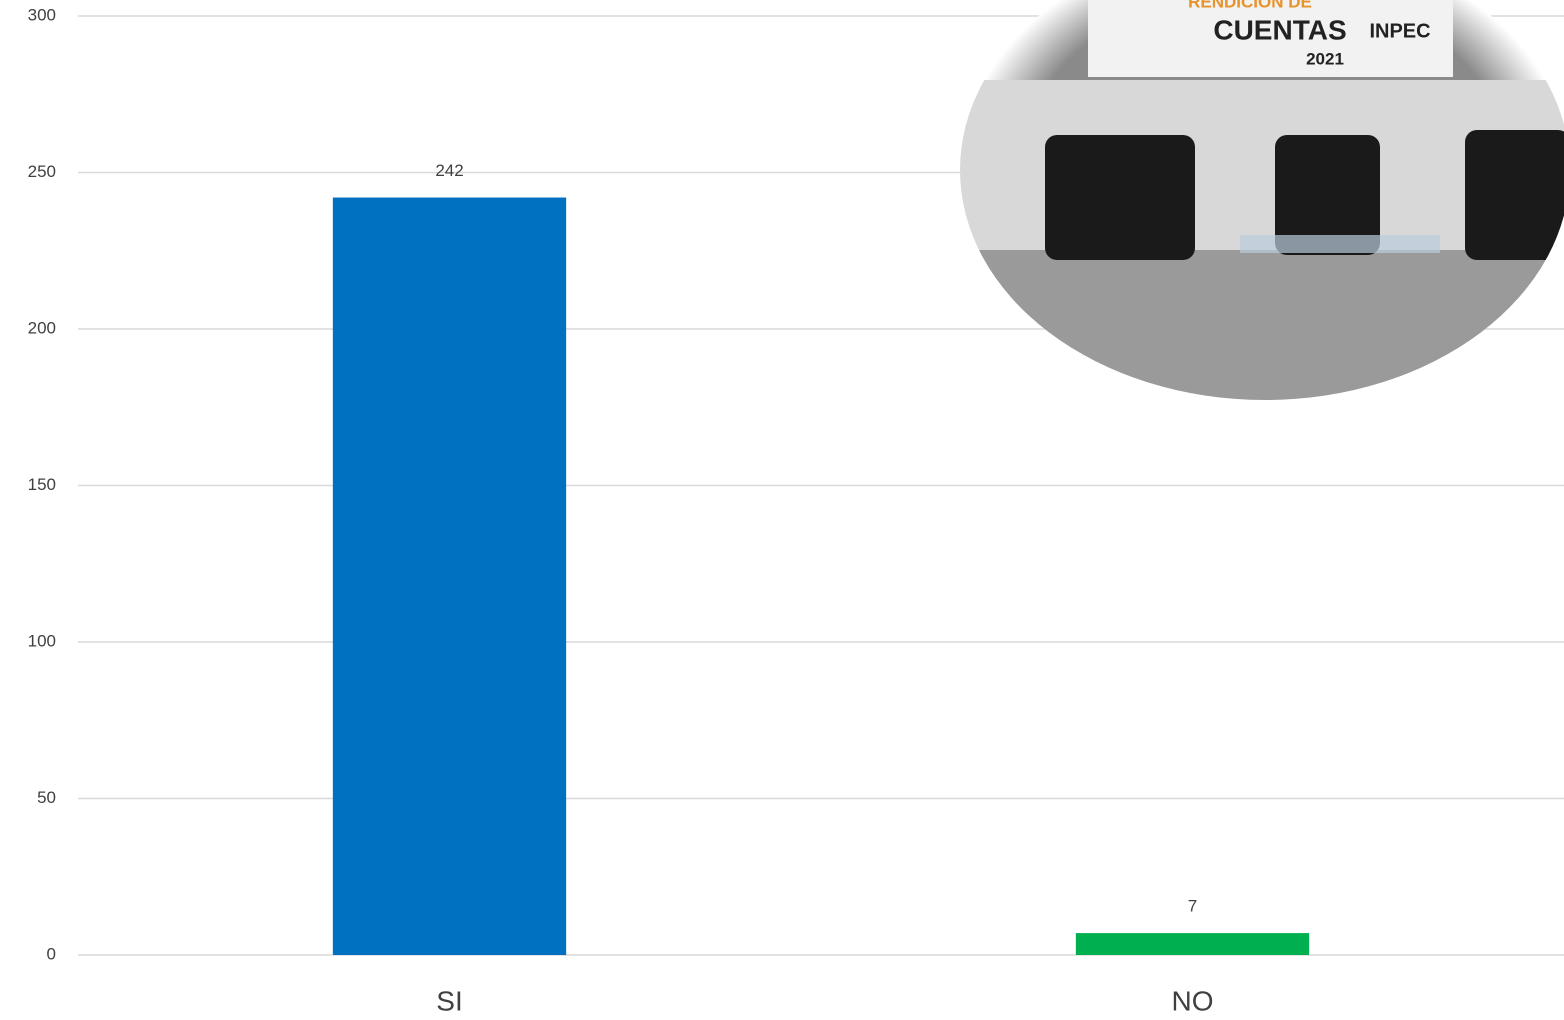  What do you see at coordinates (42, 327) in the screenshot?
I see `y-tick-label: 200` at bounding box center [42, 327].